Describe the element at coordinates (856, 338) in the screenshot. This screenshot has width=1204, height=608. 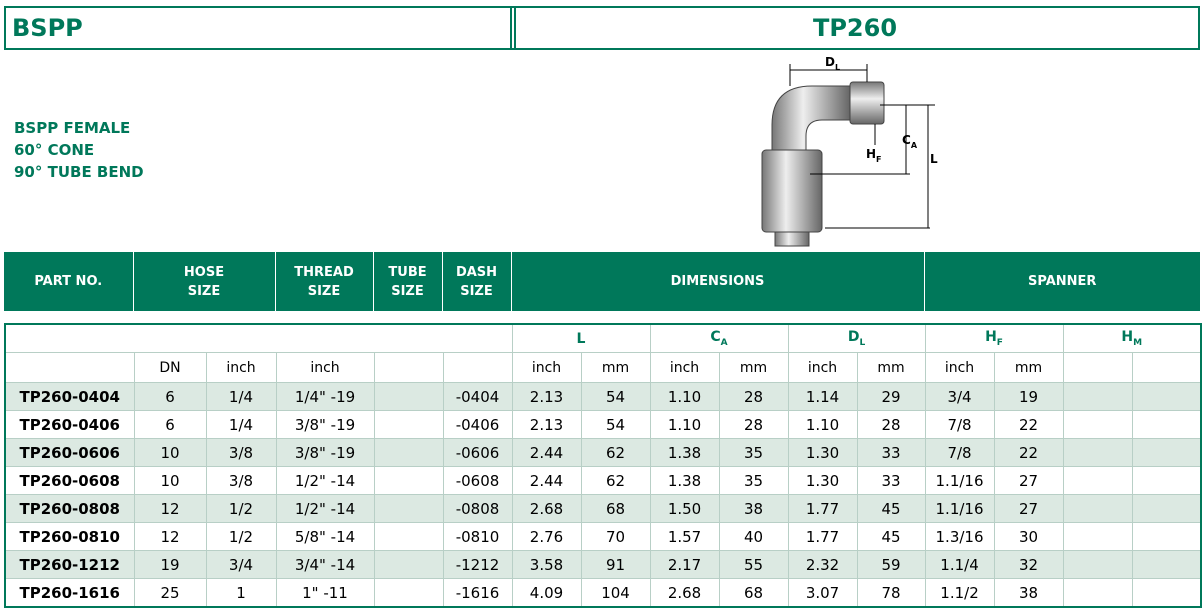
I see `group-header: DL` at that location.